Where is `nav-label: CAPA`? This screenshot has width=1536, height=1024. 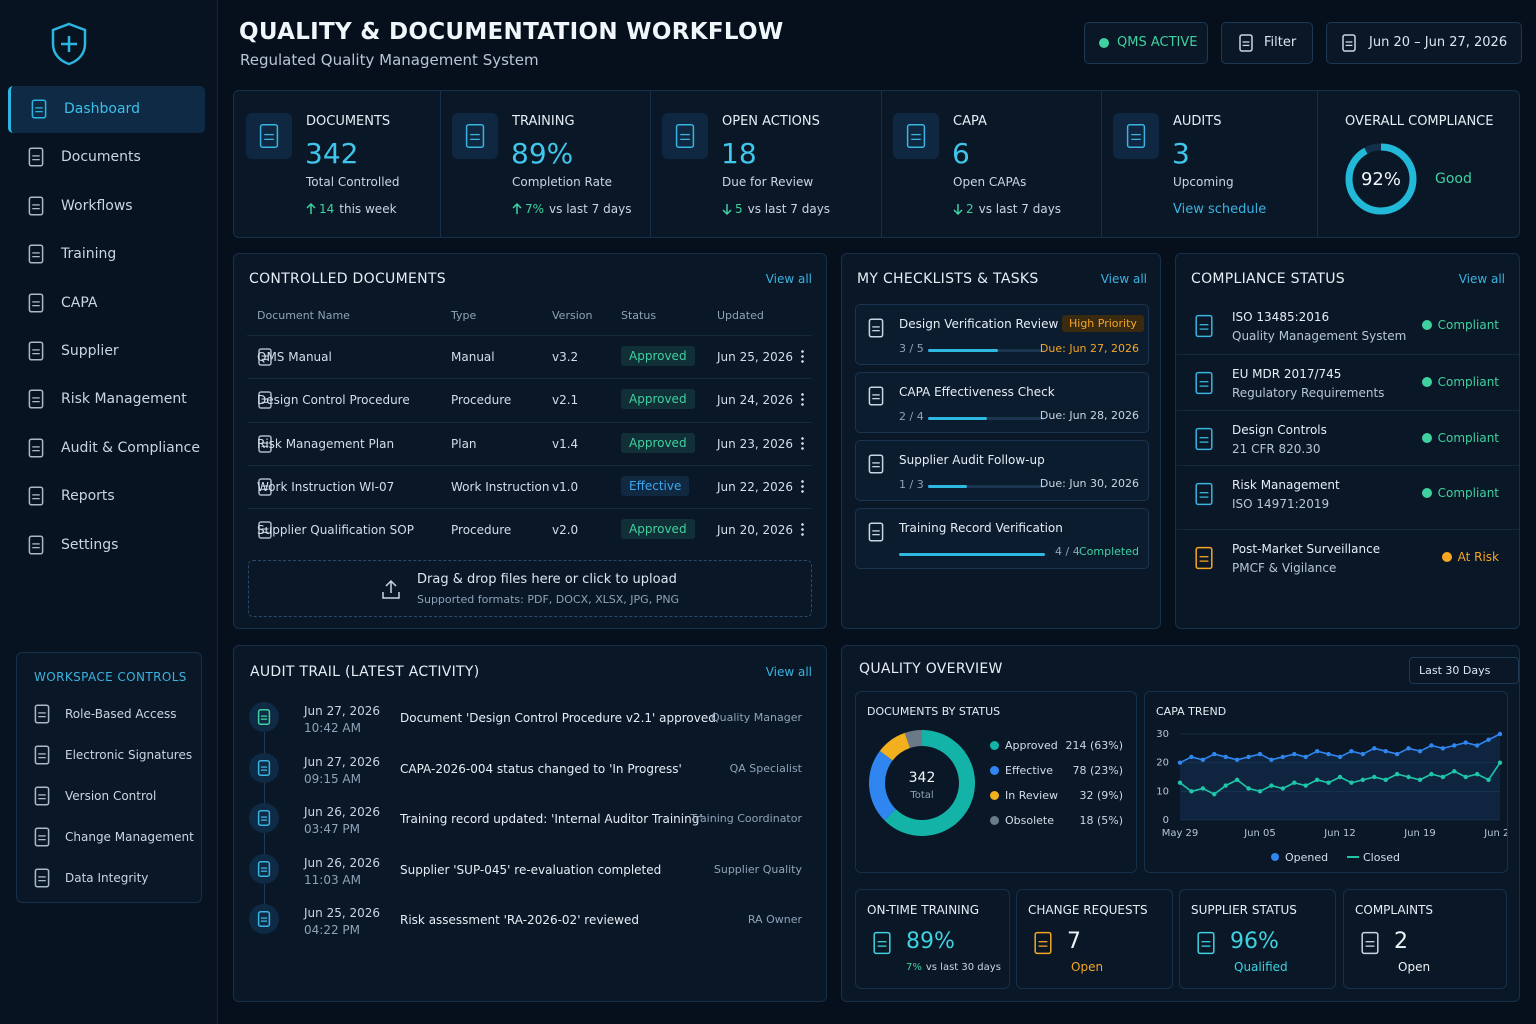
nav-label: CAPA is located at coordinates (79, 302).